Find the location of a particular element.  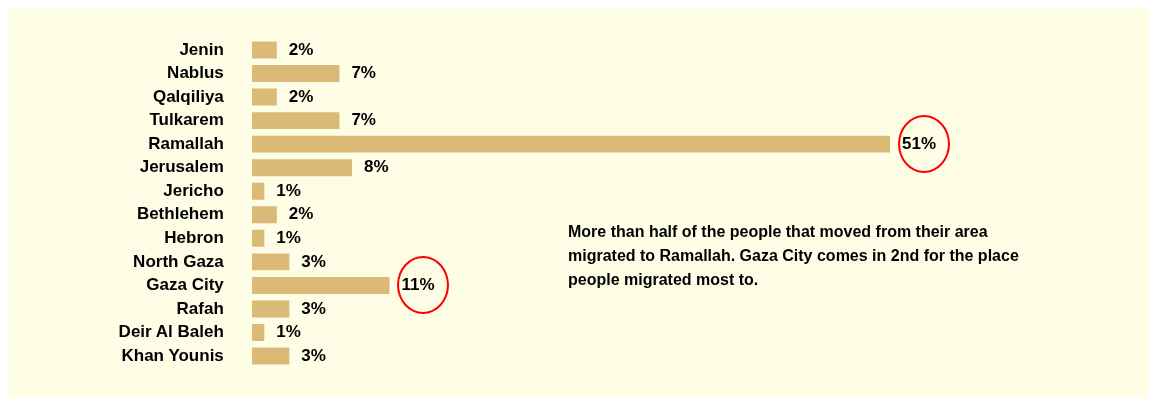

y-tick-label: Ramallah is located at coordinates (186, 143).